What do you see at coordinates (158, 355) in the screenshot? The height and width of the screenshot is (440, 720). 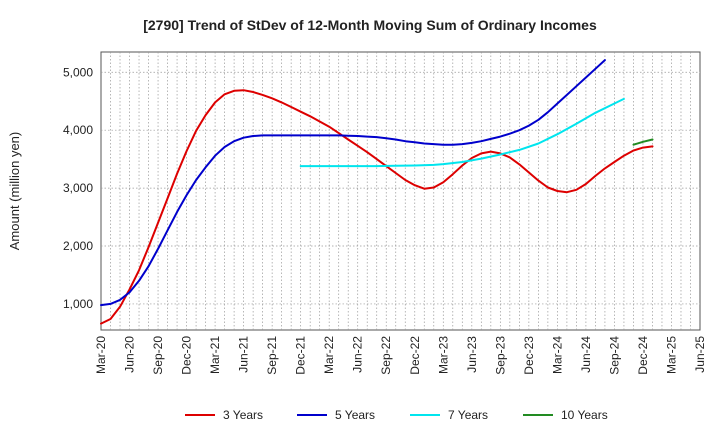 I see `x-tick-label: Sep-20` at bounding box center [158, 355].